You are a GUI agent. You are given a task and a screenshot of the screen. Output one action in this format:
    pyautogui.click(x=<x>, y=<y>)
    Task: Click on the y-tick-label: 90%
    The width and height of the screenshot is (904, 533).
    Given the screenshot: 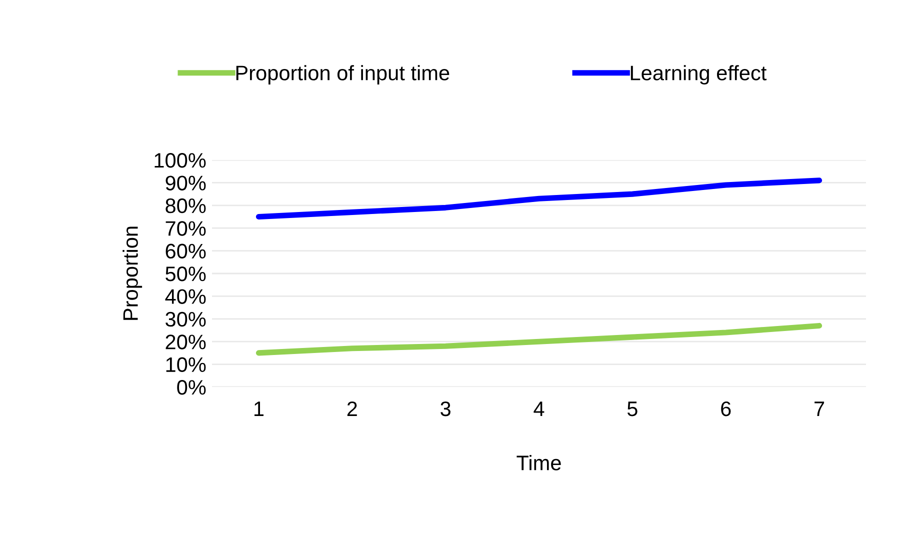 What is the action you would take?
    pyautogui.click(x=186, y=183)
    